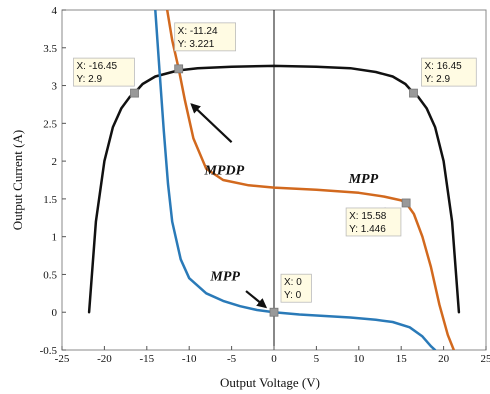 The height and width of the screenshot is (394, 490). Describe the element at coordinates (55, 162) in the screenshot. I see `y-tick-label: 2` at that location.